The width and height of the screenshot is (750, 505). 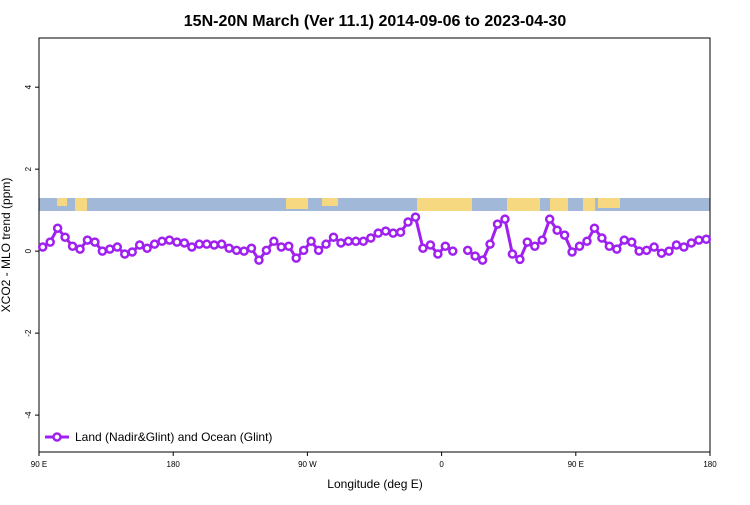 I want to click on x-tick-label: 90 W, so click(x=307, y=464).